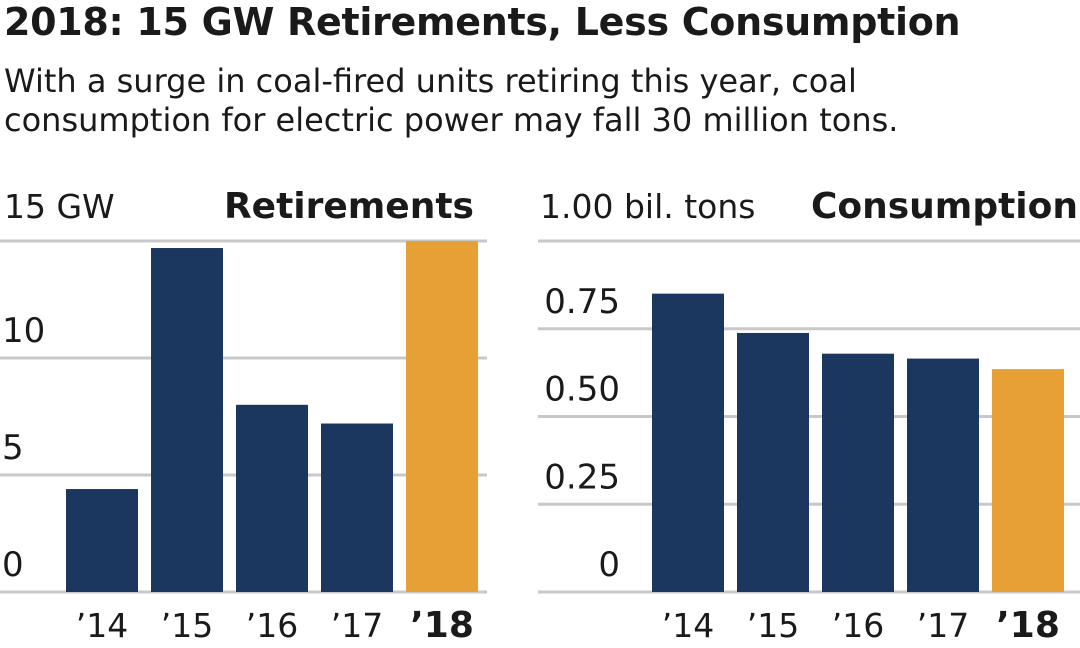 The image size is (1080, 648). Describe the element at coordinates (582, 390) in the screenshot. I see `consumption-y-tick-label: 0.50` at that location.